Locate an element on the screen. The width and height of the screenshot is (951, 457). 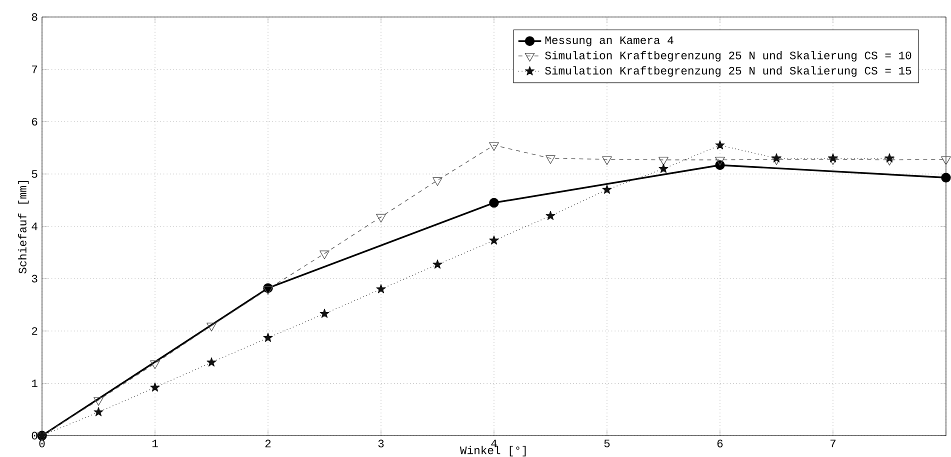
y-tick-label: 7 is located at coordinates (35, 70).